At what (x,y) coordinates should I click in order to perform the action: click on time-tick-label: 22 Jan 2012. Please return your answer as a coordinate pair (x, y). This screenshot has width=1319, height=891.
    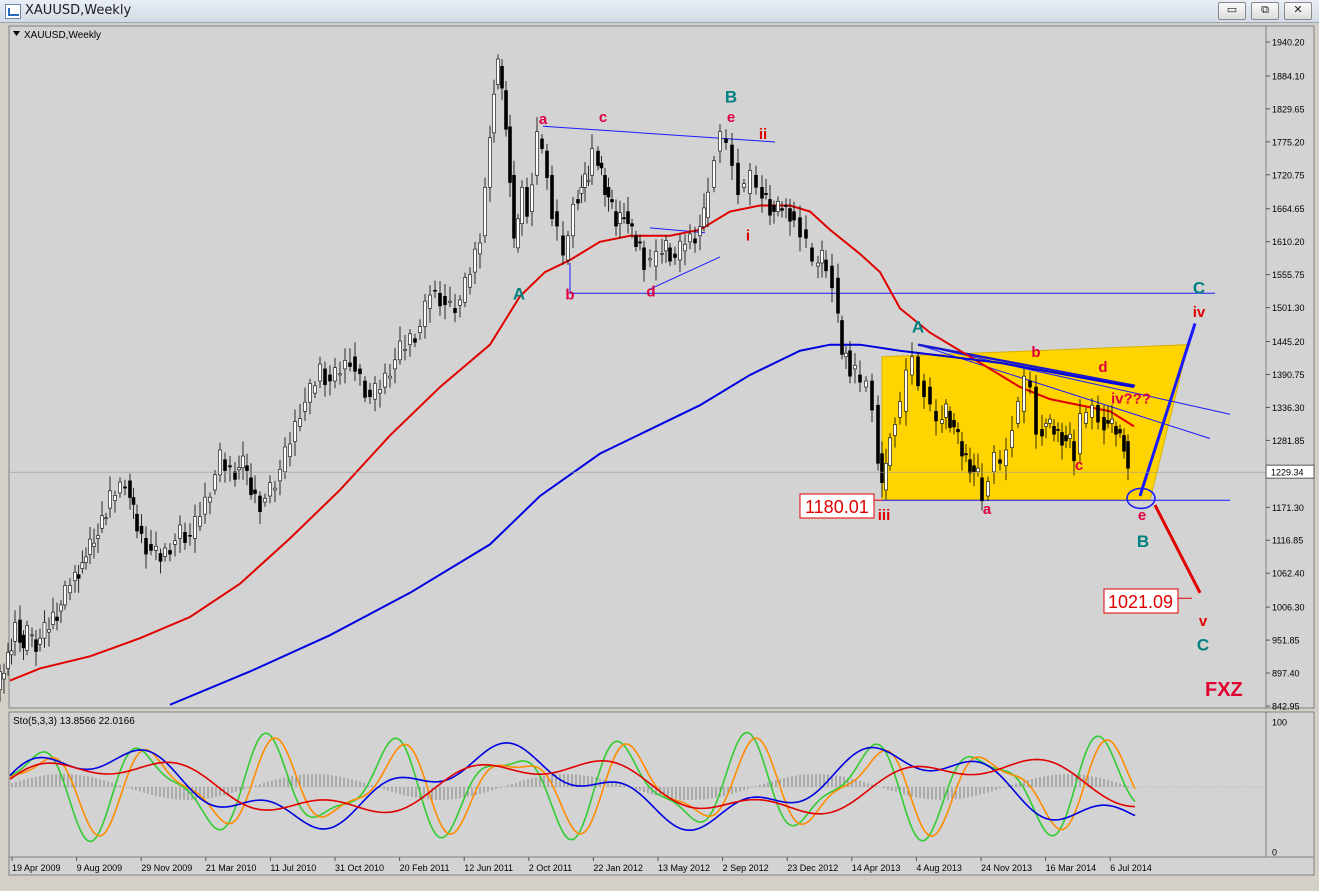
    Looking at the image, I should click on (618, 868).